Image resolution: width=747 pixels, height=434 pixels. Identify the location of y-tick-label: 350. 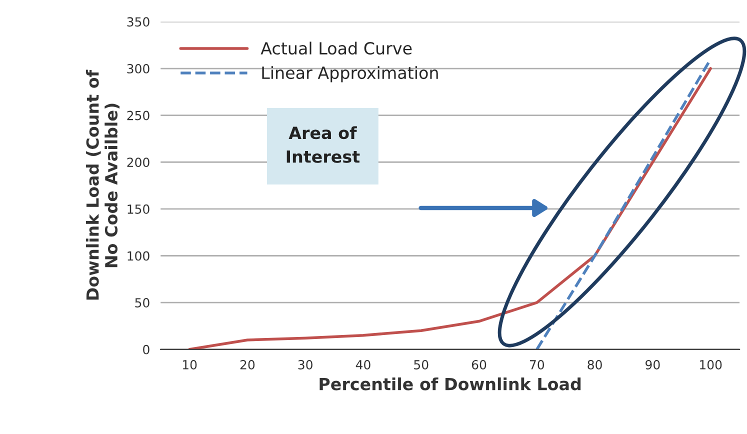
(138, 22).